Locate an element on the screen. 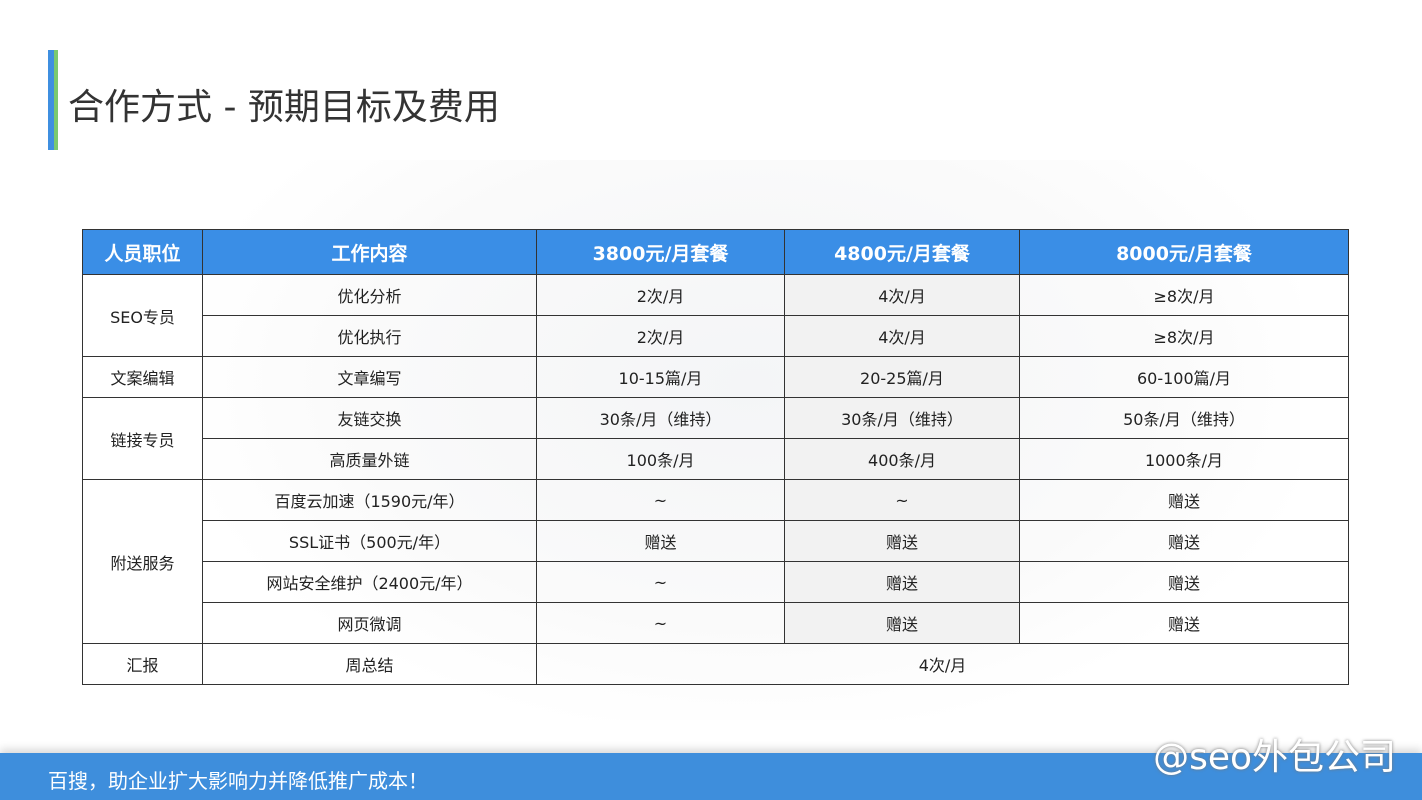 This screenshot has height=800, width=1422. table-header-row: 人员职位 工作内容 3800元/月套餐 4800元/月套餐 8000元/月套餐 is located at coordinates (715, 252).